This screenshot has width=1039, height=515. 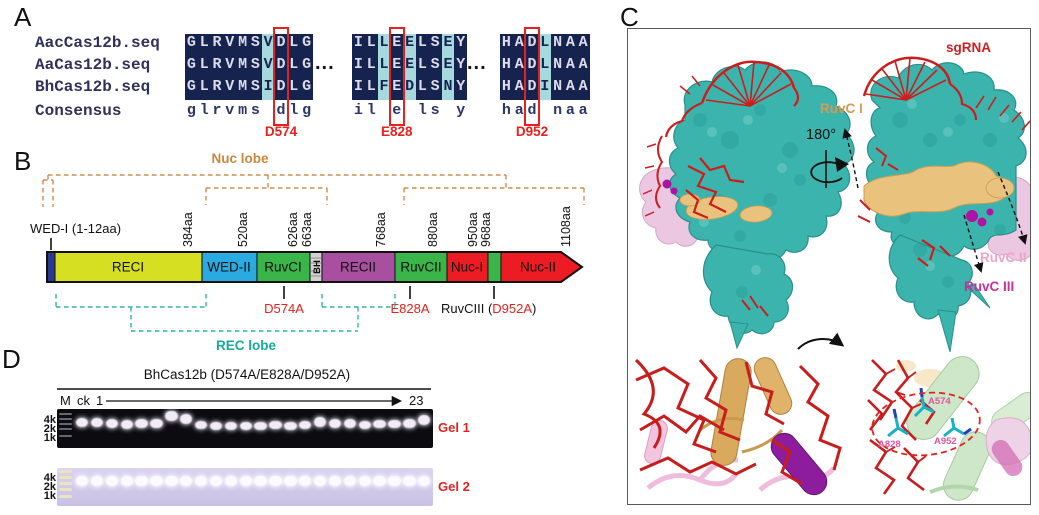 What do you see at coordinates (245, 345) in the screenshot?
I see `rec-lobe-label: REC lobe` at bounding box center [245, 345].